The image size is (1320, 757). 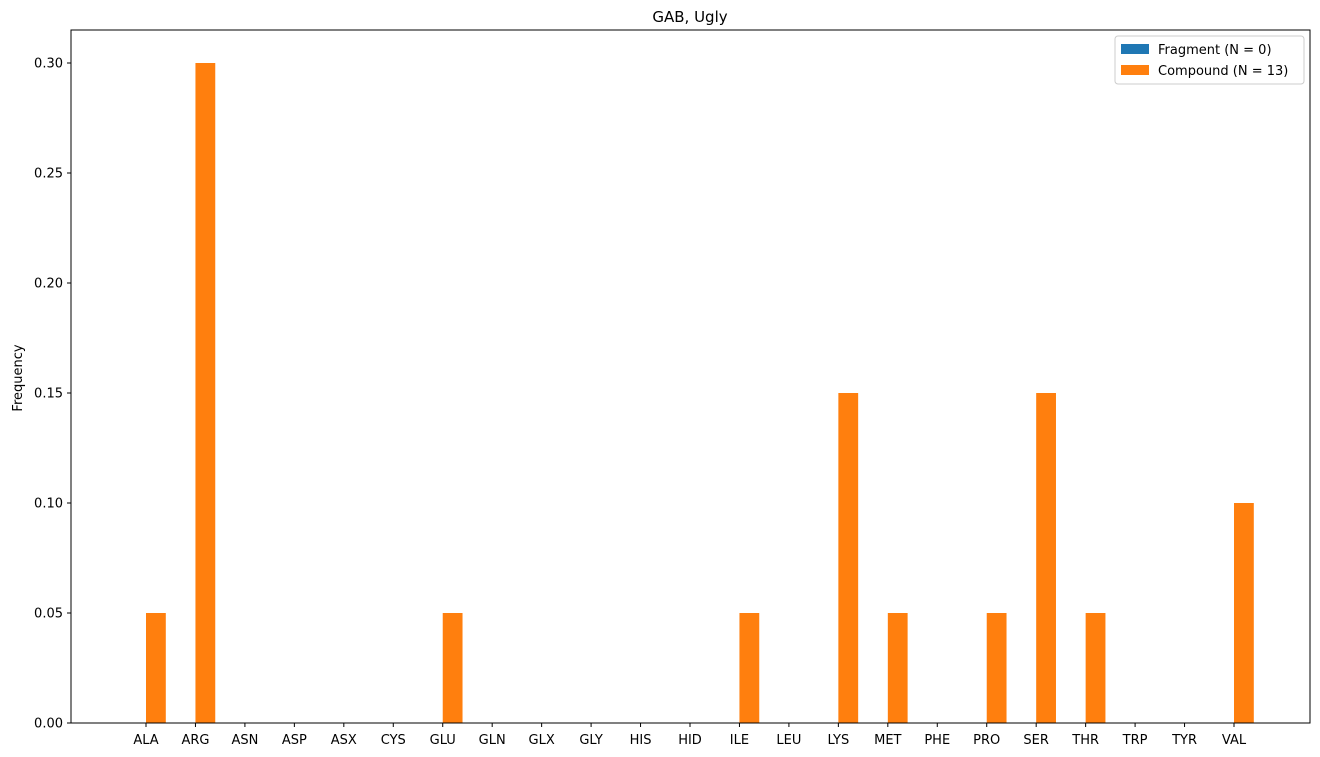 I want to click on x-tick-label-gln: GLN, so click(x=492, y=740).